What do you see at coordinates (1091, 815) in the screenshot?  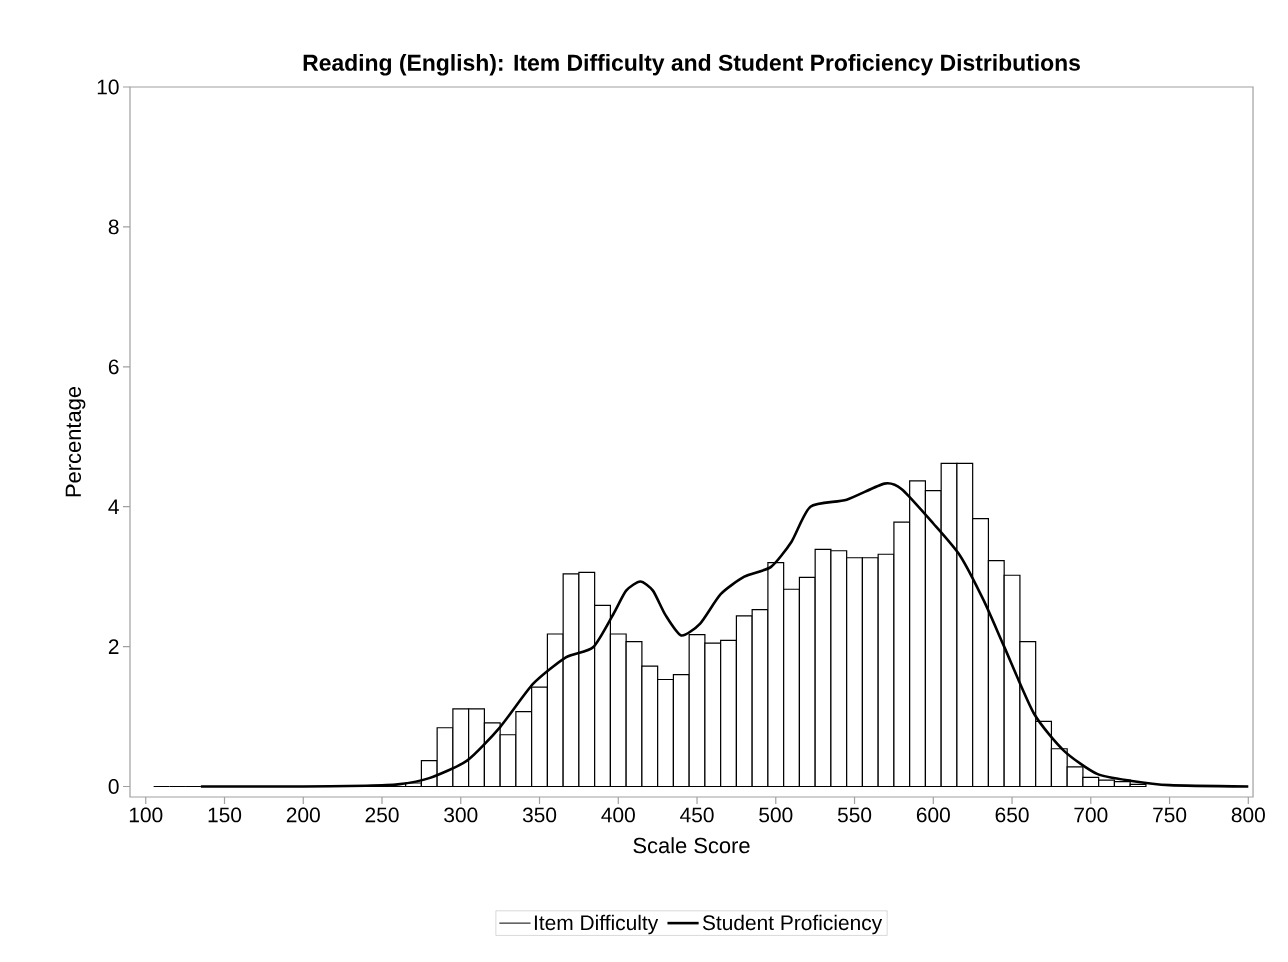 I see `x-tick-label: 700` at bounding box center [1091, 815].